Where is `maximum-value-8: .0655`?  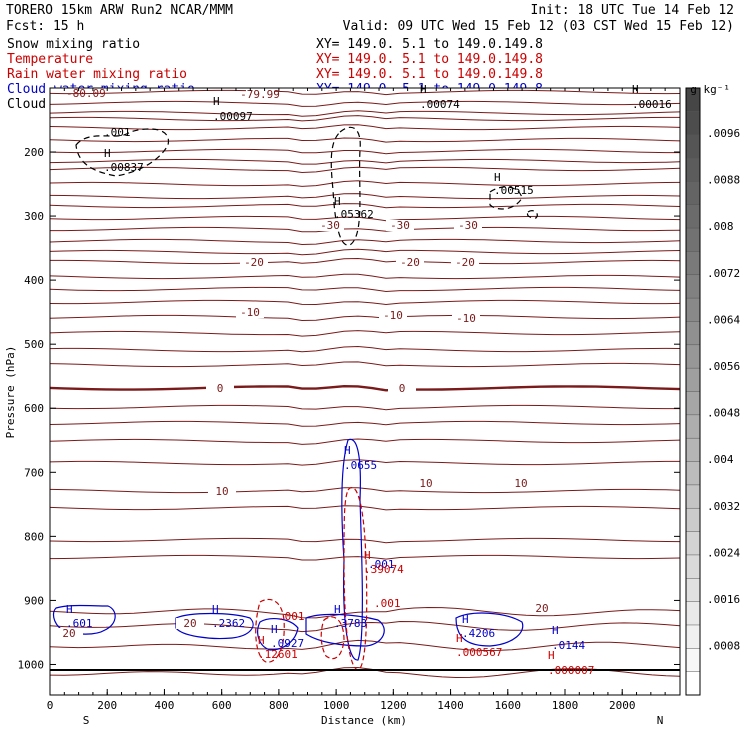 maximum-value-8: .0655 is located at coordinates (360, 465).